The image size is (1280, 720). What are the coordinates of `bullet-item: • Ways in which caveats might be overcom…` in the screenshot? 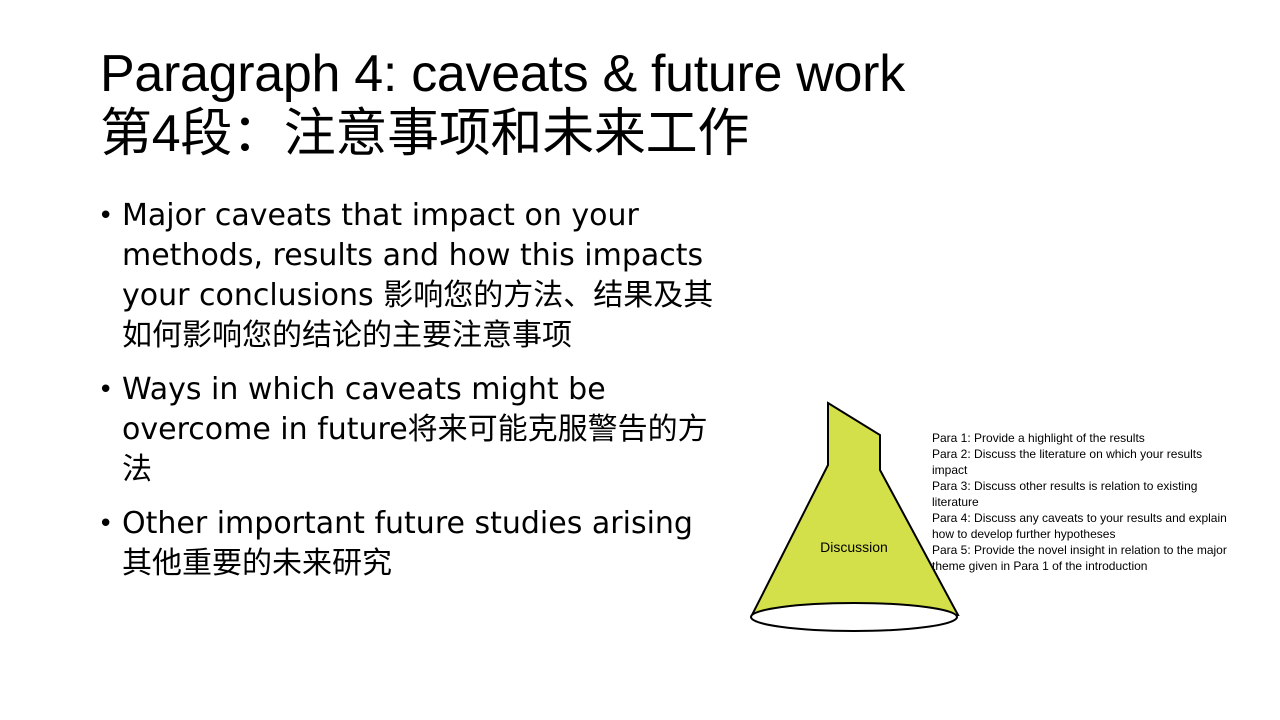 It's located at (408, 430).